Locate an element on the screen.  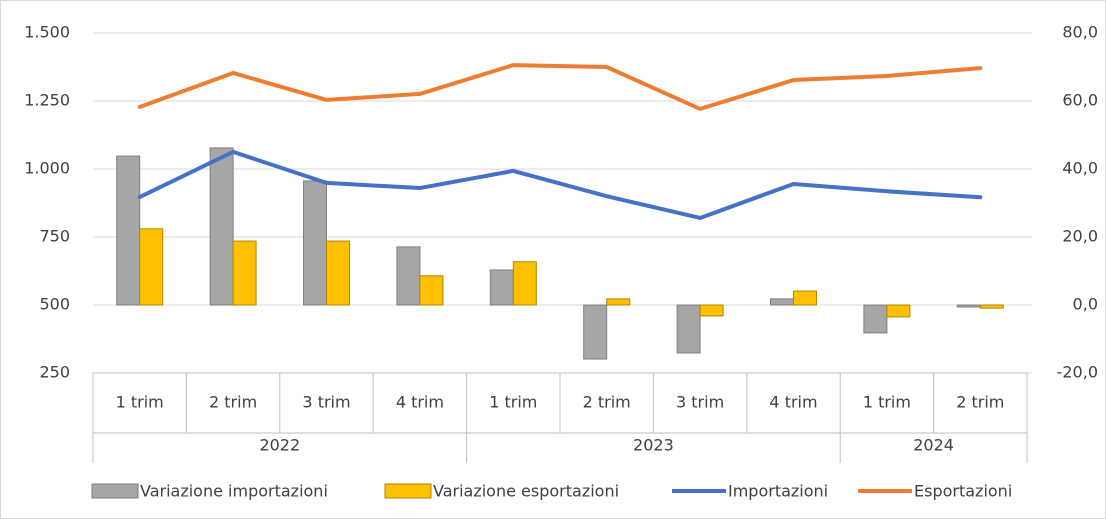
y-tick-label: 250 is located at coordinates (54, 372).